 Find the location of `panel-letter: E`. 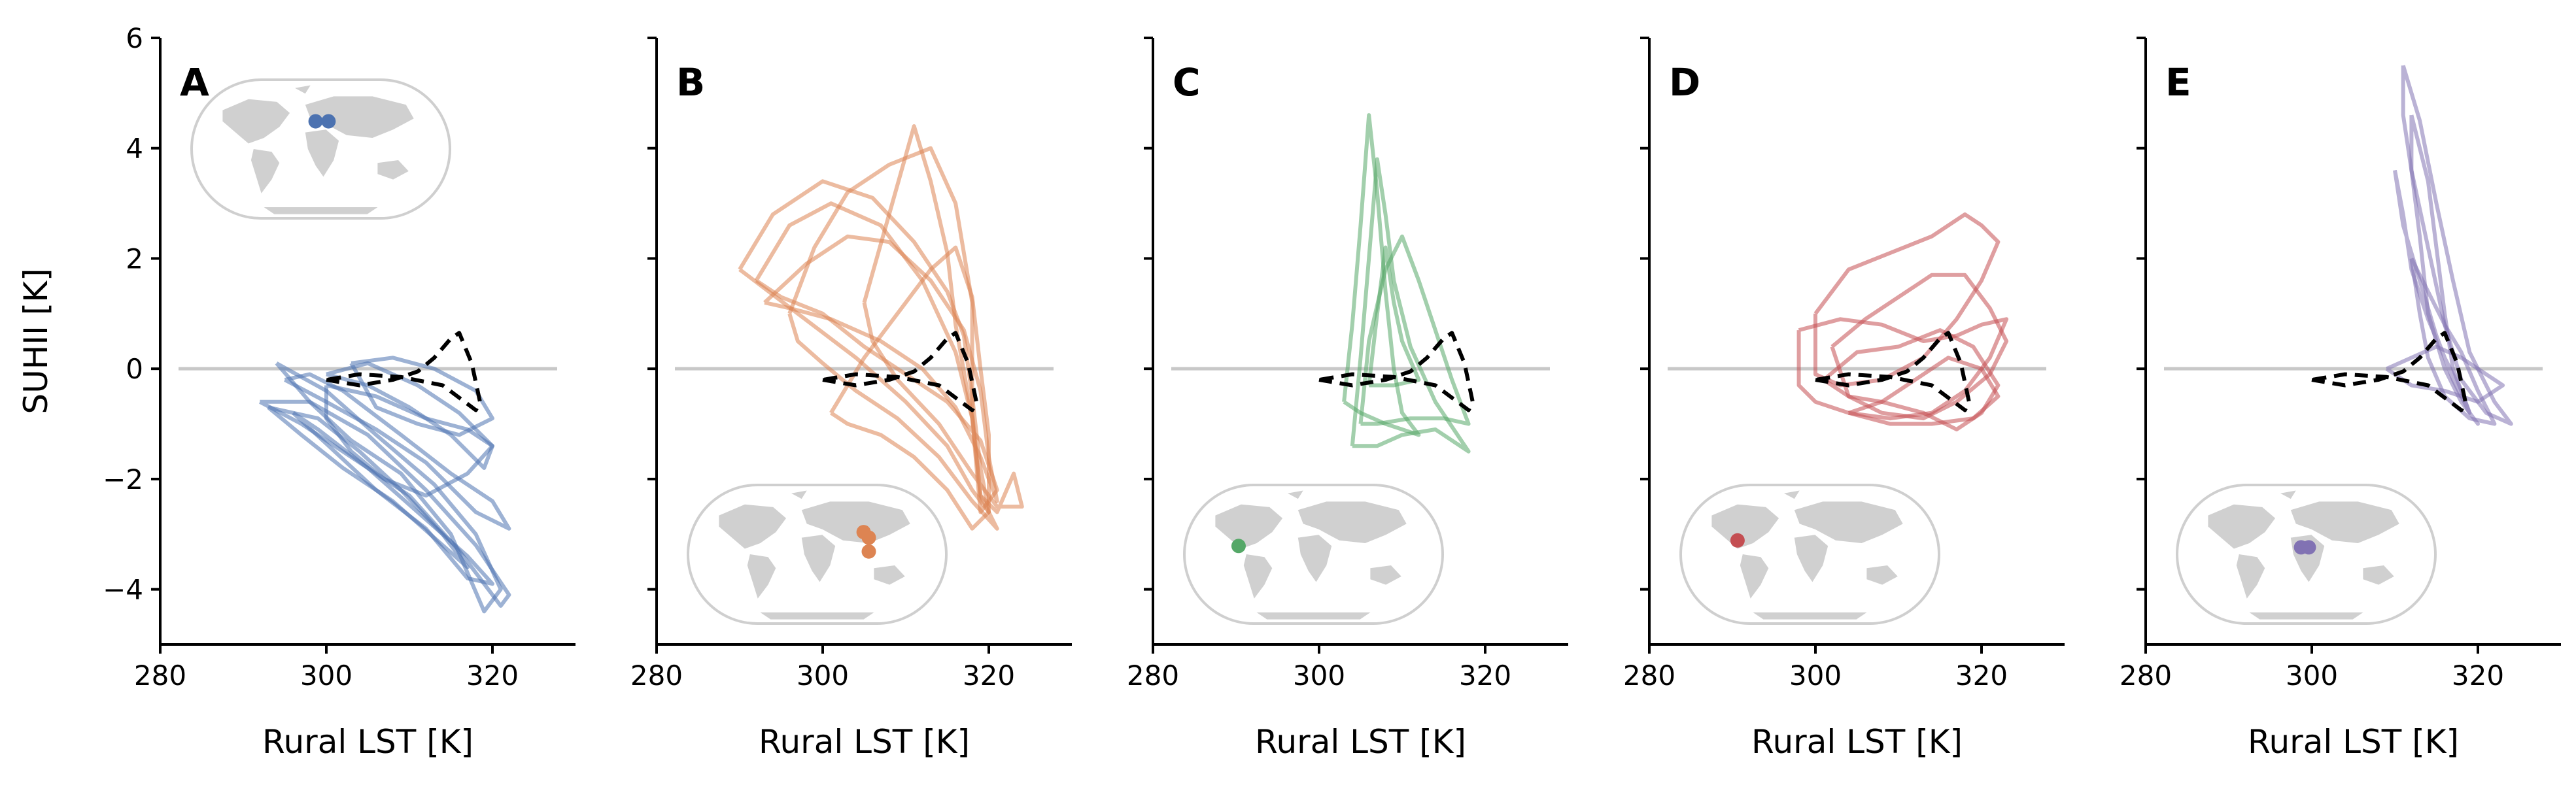

panel-letter: E is located at coordinates (2178, 83).